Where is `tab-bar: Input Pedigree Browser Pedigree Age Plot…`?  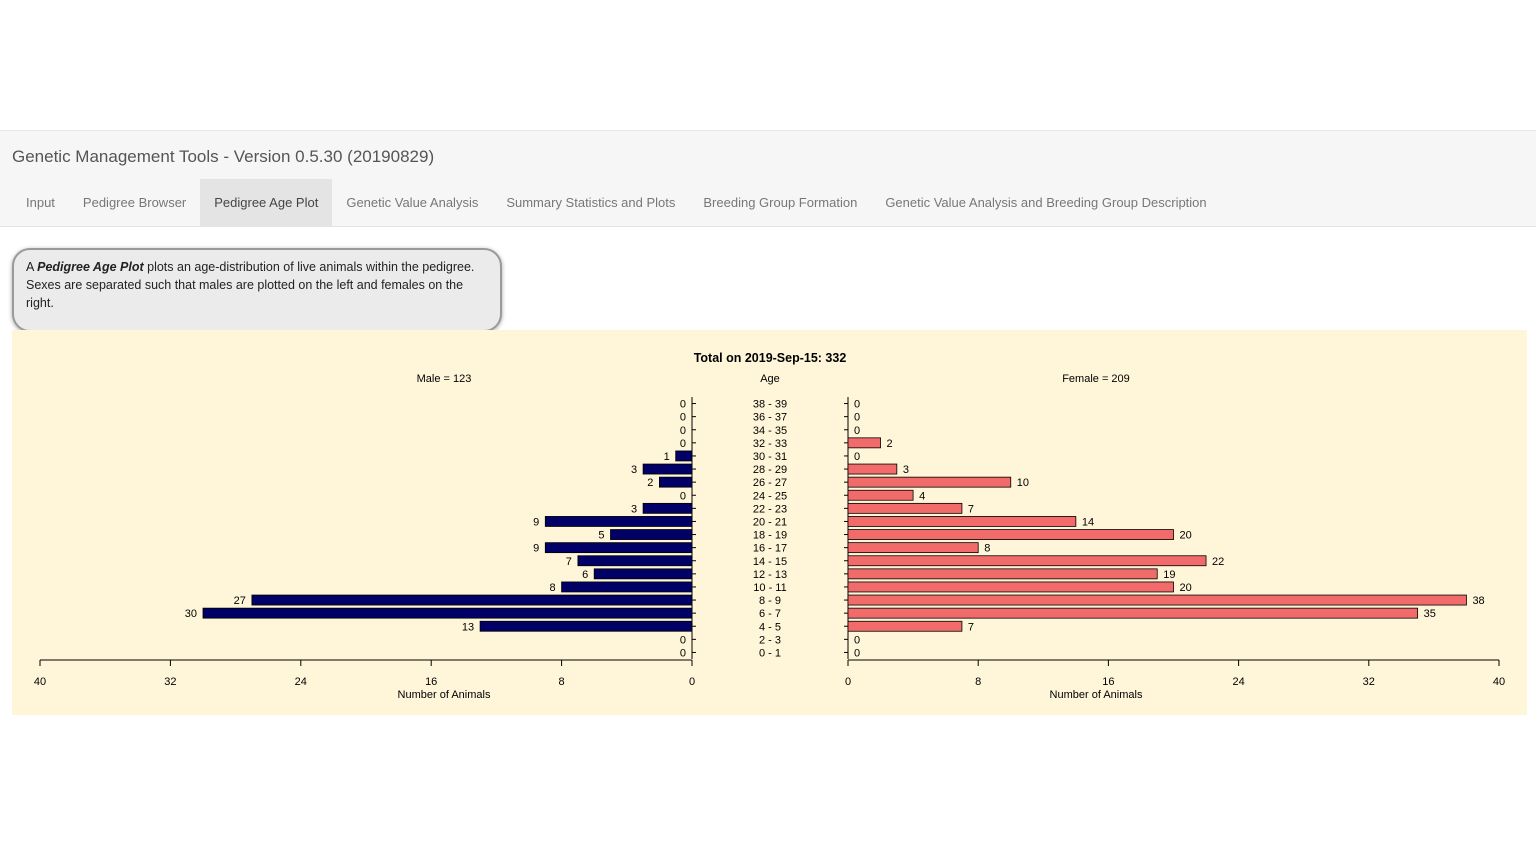
tab-bar: Input Pedigree Browser Pedigree Age Plot… is located at coordinates (616, 203).